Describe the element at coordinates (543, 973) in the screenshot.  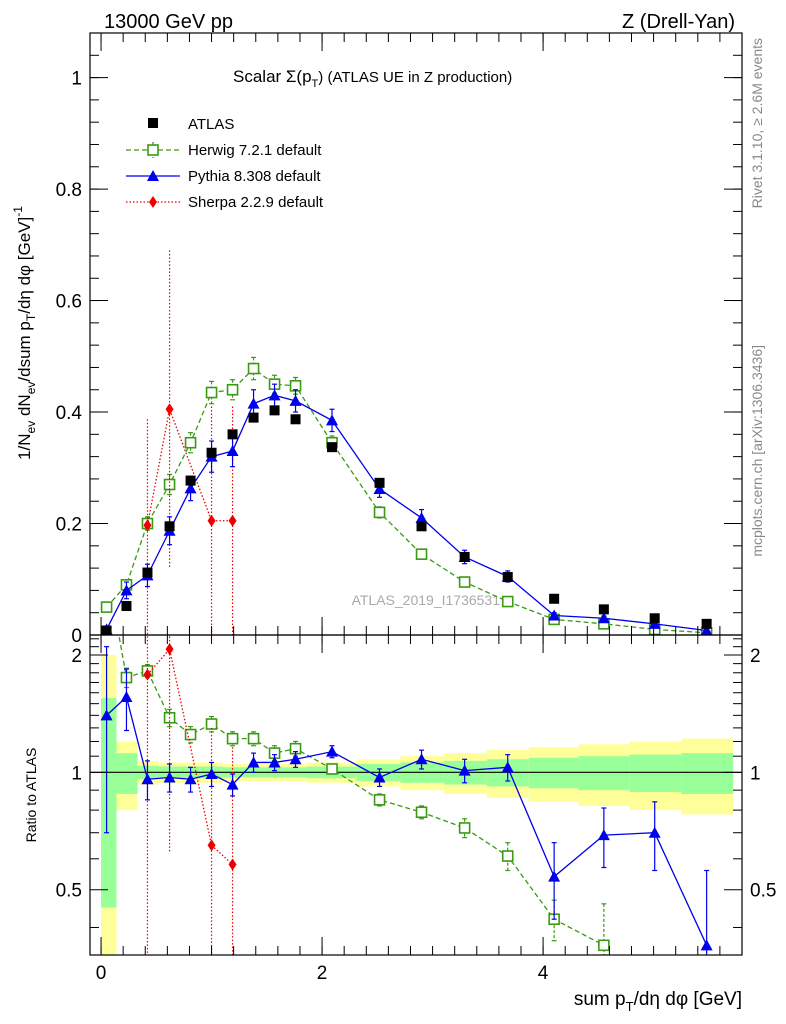
I see `xtick-label: 4` at that location.